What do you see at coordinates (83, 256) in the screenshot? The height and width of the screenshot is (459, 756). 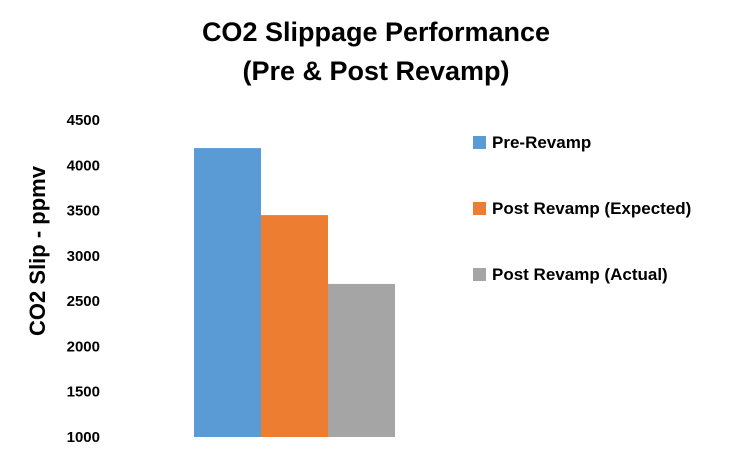 I see `y-tick-label: 3000` at bounding box center [83, 256].